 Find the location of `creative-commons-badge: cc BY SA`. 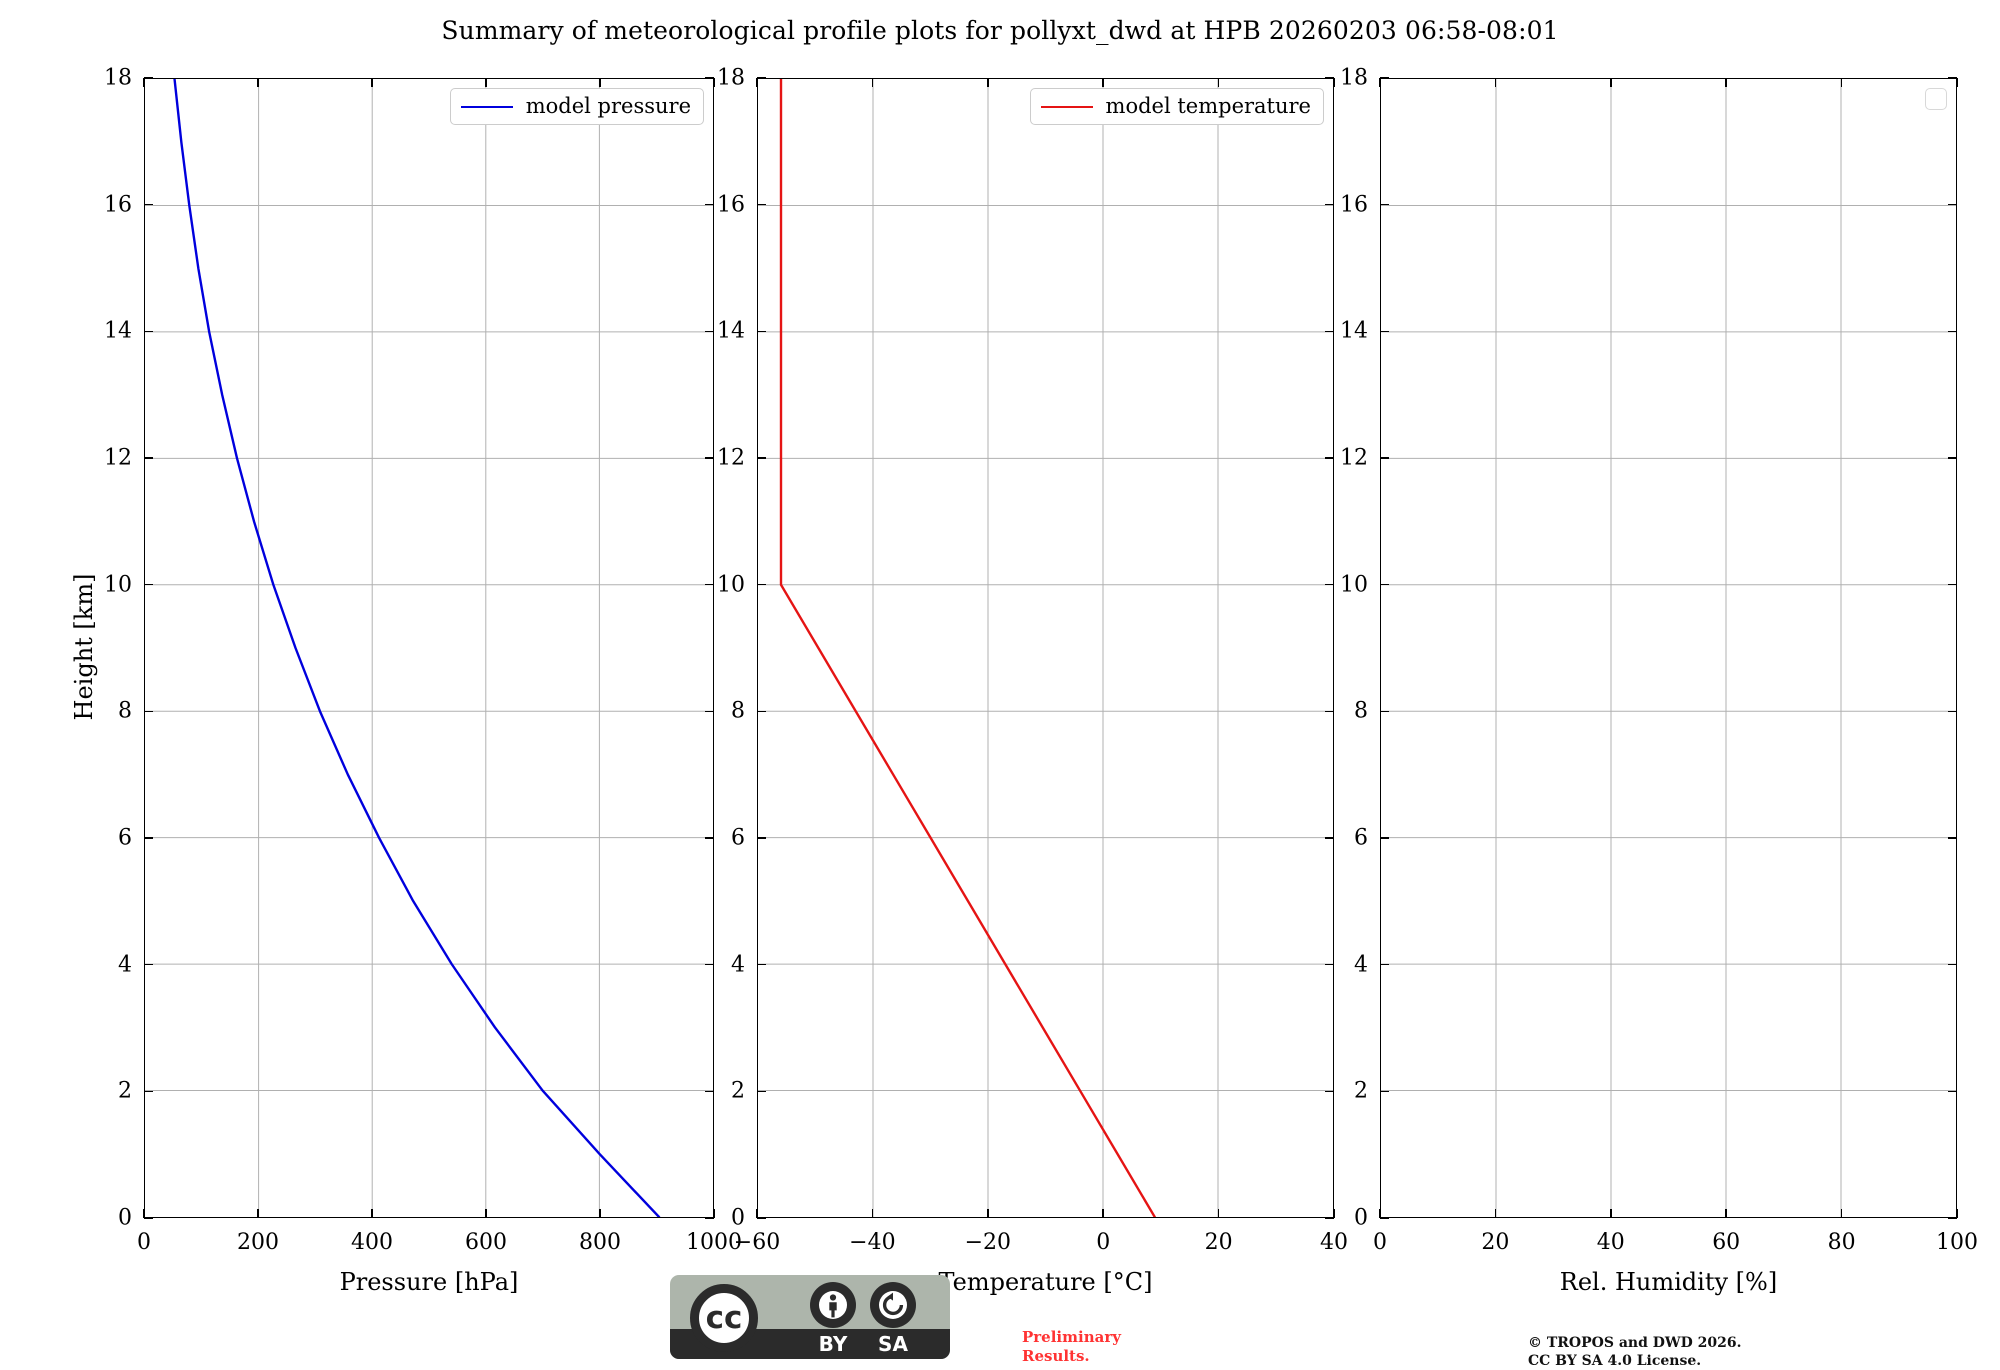

creative-commons-badge: cc BY SA is located at coordinates (810, 1317).